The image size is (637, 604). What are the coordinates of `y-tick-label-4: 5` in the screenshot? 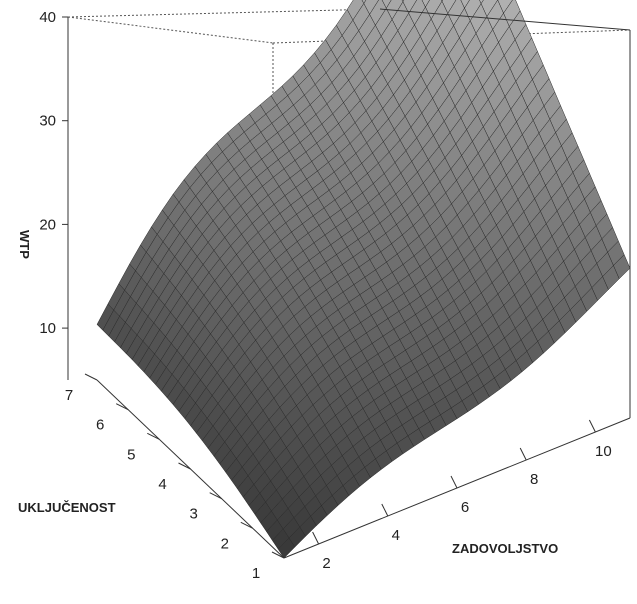 It's located at (131, 454).